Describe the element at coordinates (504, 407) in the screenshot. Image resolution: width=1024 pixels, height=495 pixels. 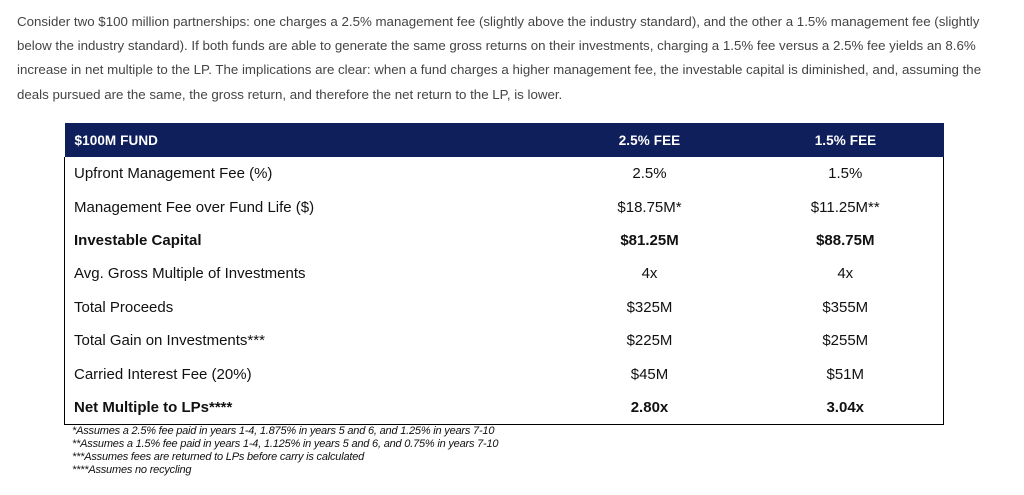
I see `table-row: Net Multiple to LPs**** 2.80x 3.04x` at that location.